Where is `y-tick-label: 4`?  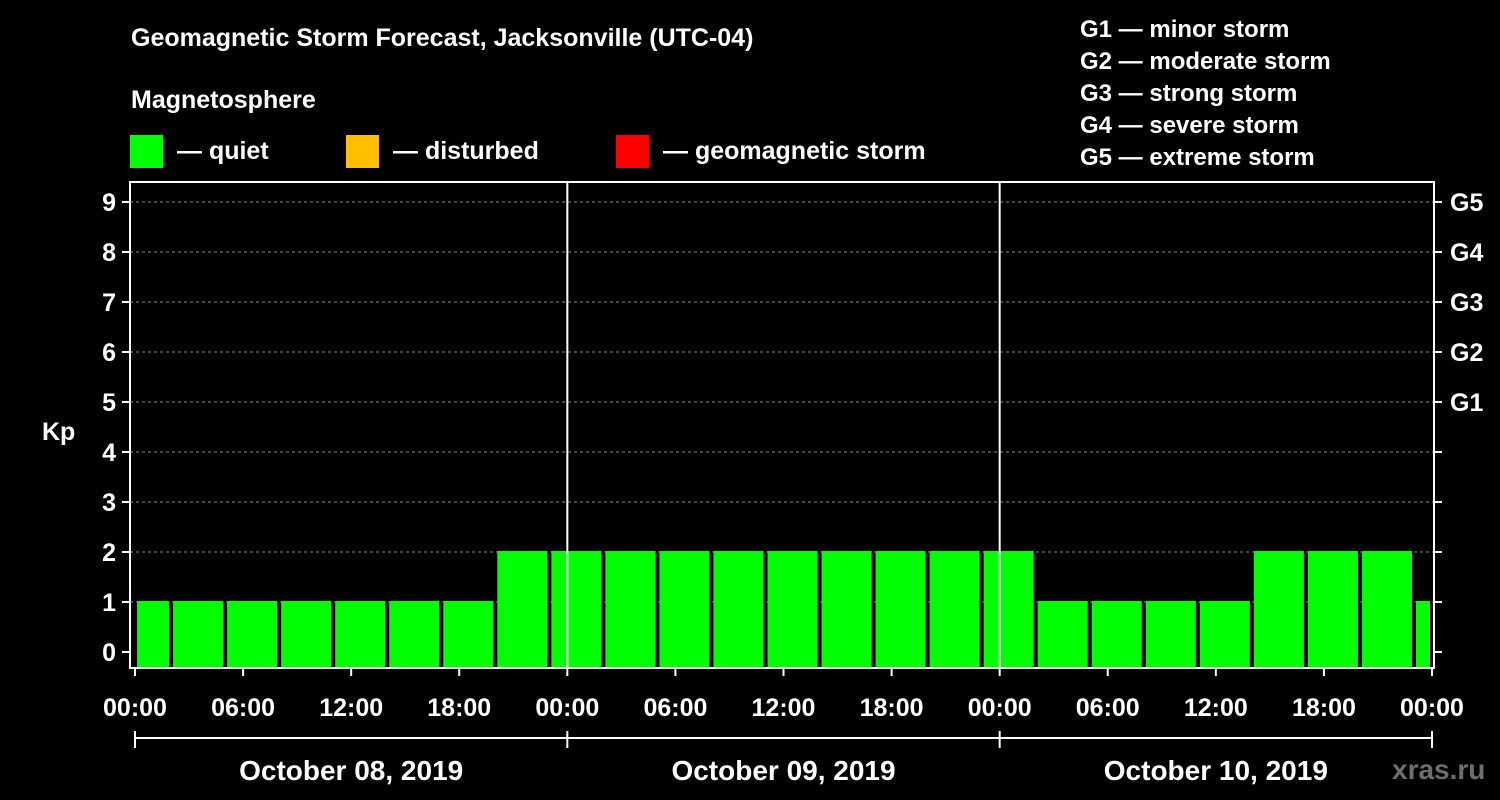
y-tick-label: 4 is located at coordinates (109, 453).